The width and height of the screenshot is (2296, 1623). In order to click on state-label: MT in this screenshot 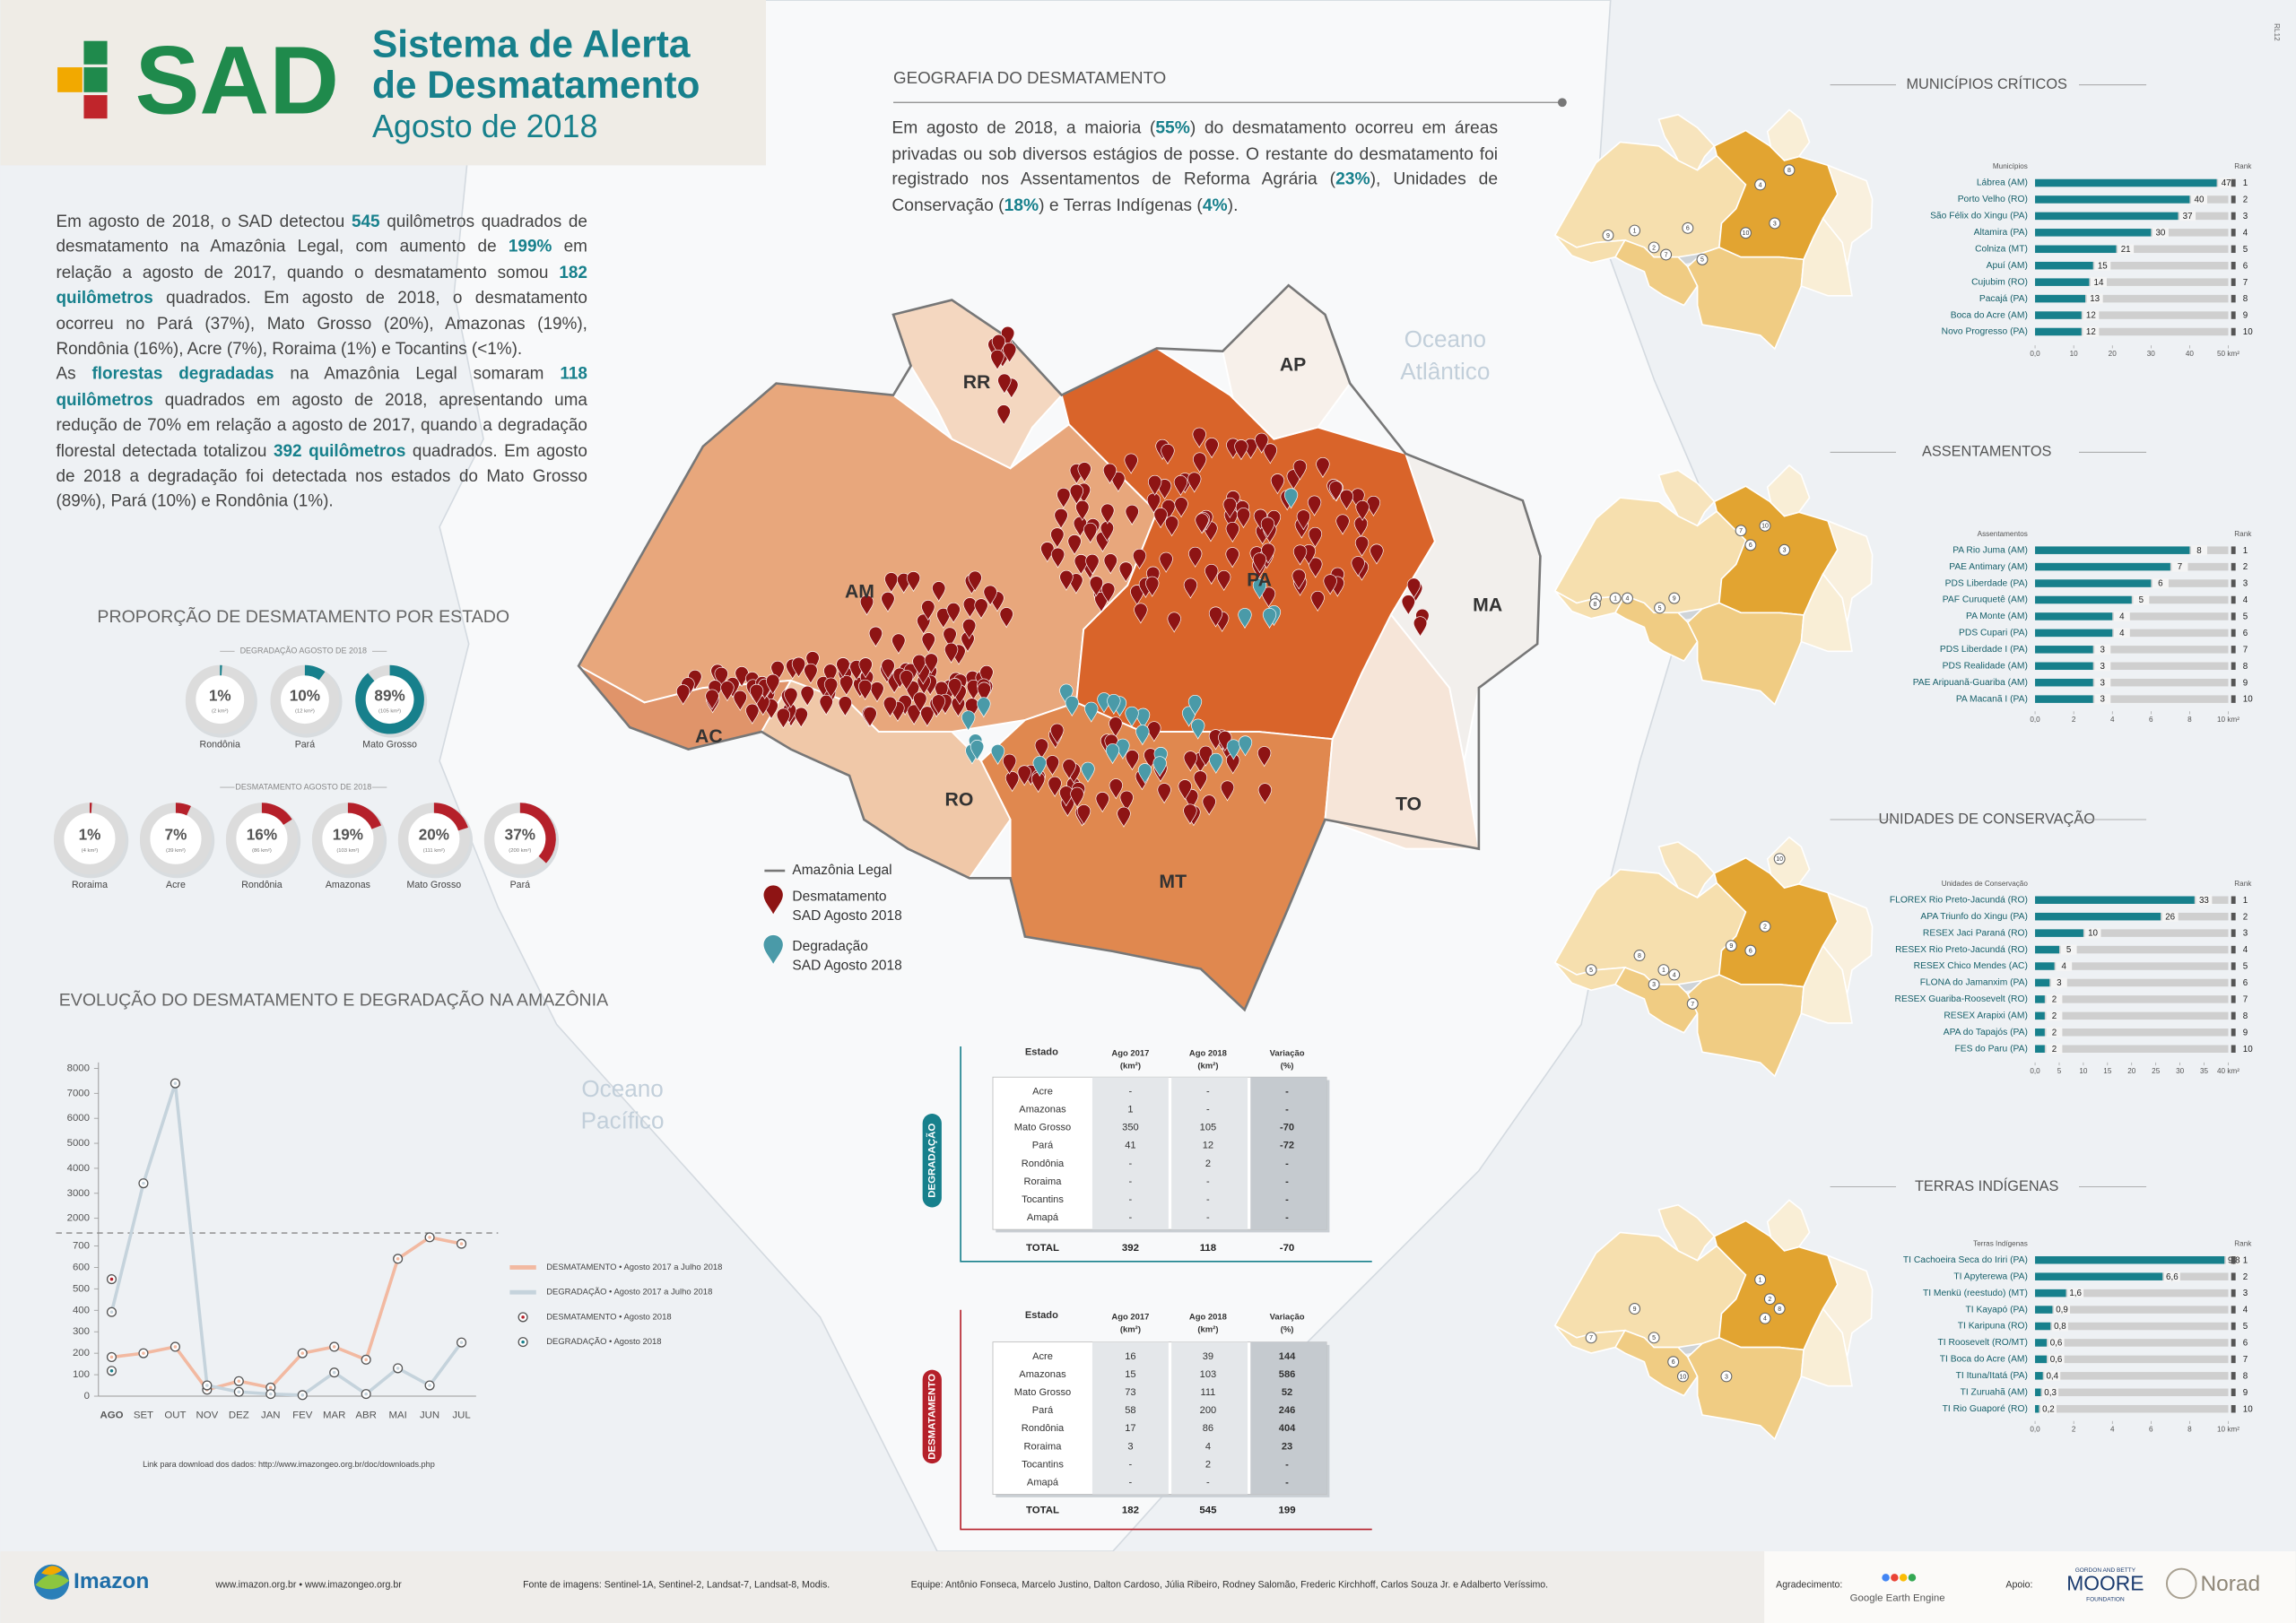, I will do `click(1173, 882)`.